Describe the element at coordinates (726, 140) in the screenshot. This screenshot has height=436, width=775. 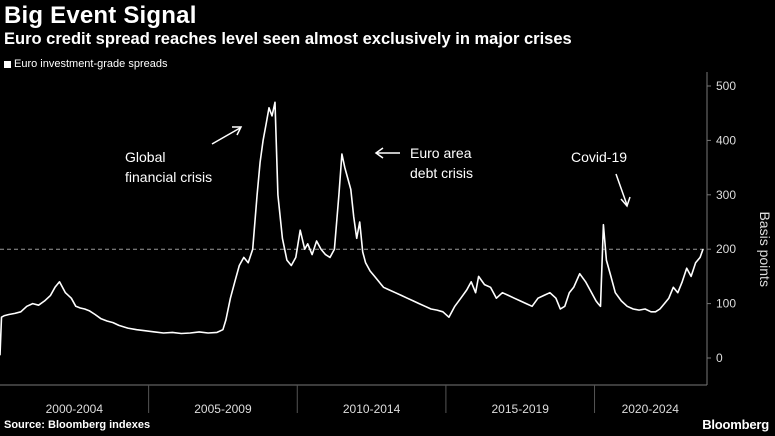
I see `y-tick-label: 400` at that location.